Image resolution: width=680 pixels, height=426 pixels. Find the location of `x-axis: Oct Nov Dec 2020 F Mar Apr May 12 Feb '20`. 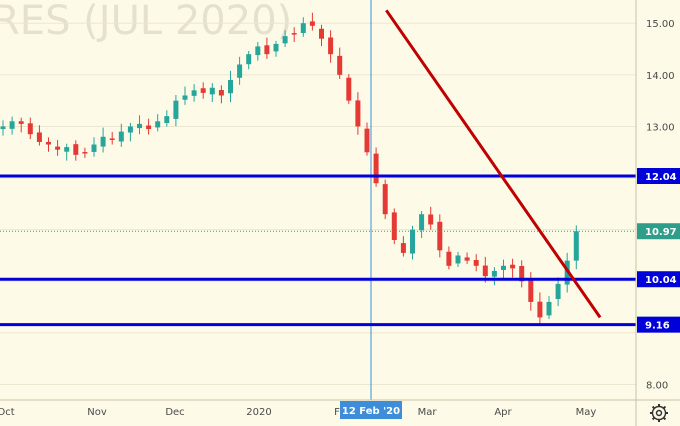

x-axis: Oct Nov Dec 2020 F Mar Apr May 12 Feb '20 is located at coordinates (298, 410).